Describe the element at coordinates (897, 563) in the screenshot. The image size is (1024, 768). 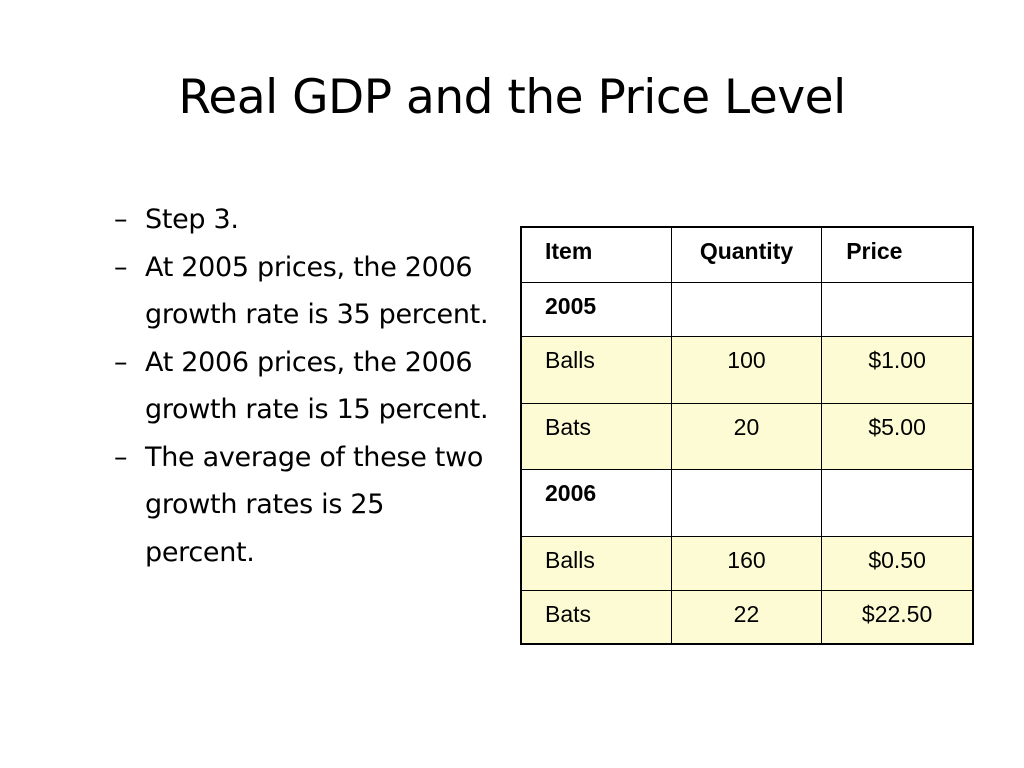
I see `price-cell: $0.50` at that location.